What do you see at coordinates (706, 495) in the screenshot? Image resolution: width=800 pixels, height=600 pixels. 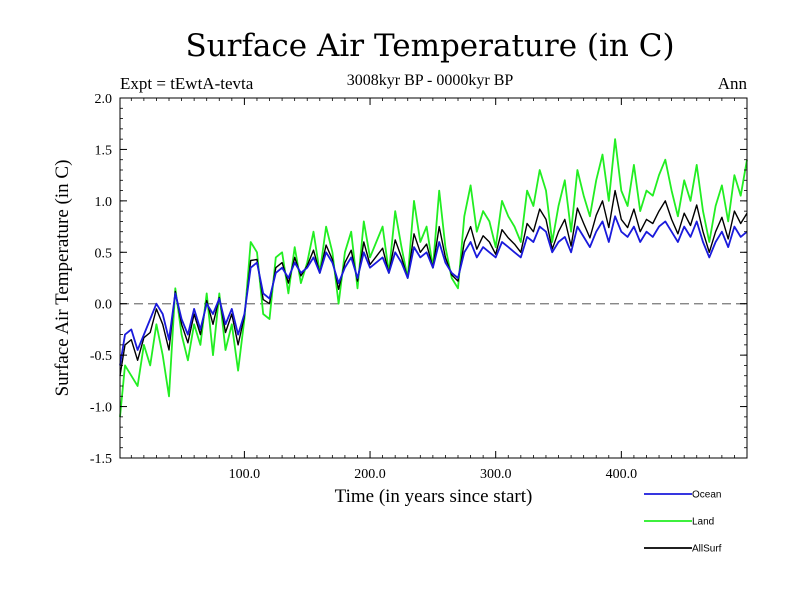 I see `legend-label-ocean: Ocean` at bounding box center [706, 495].